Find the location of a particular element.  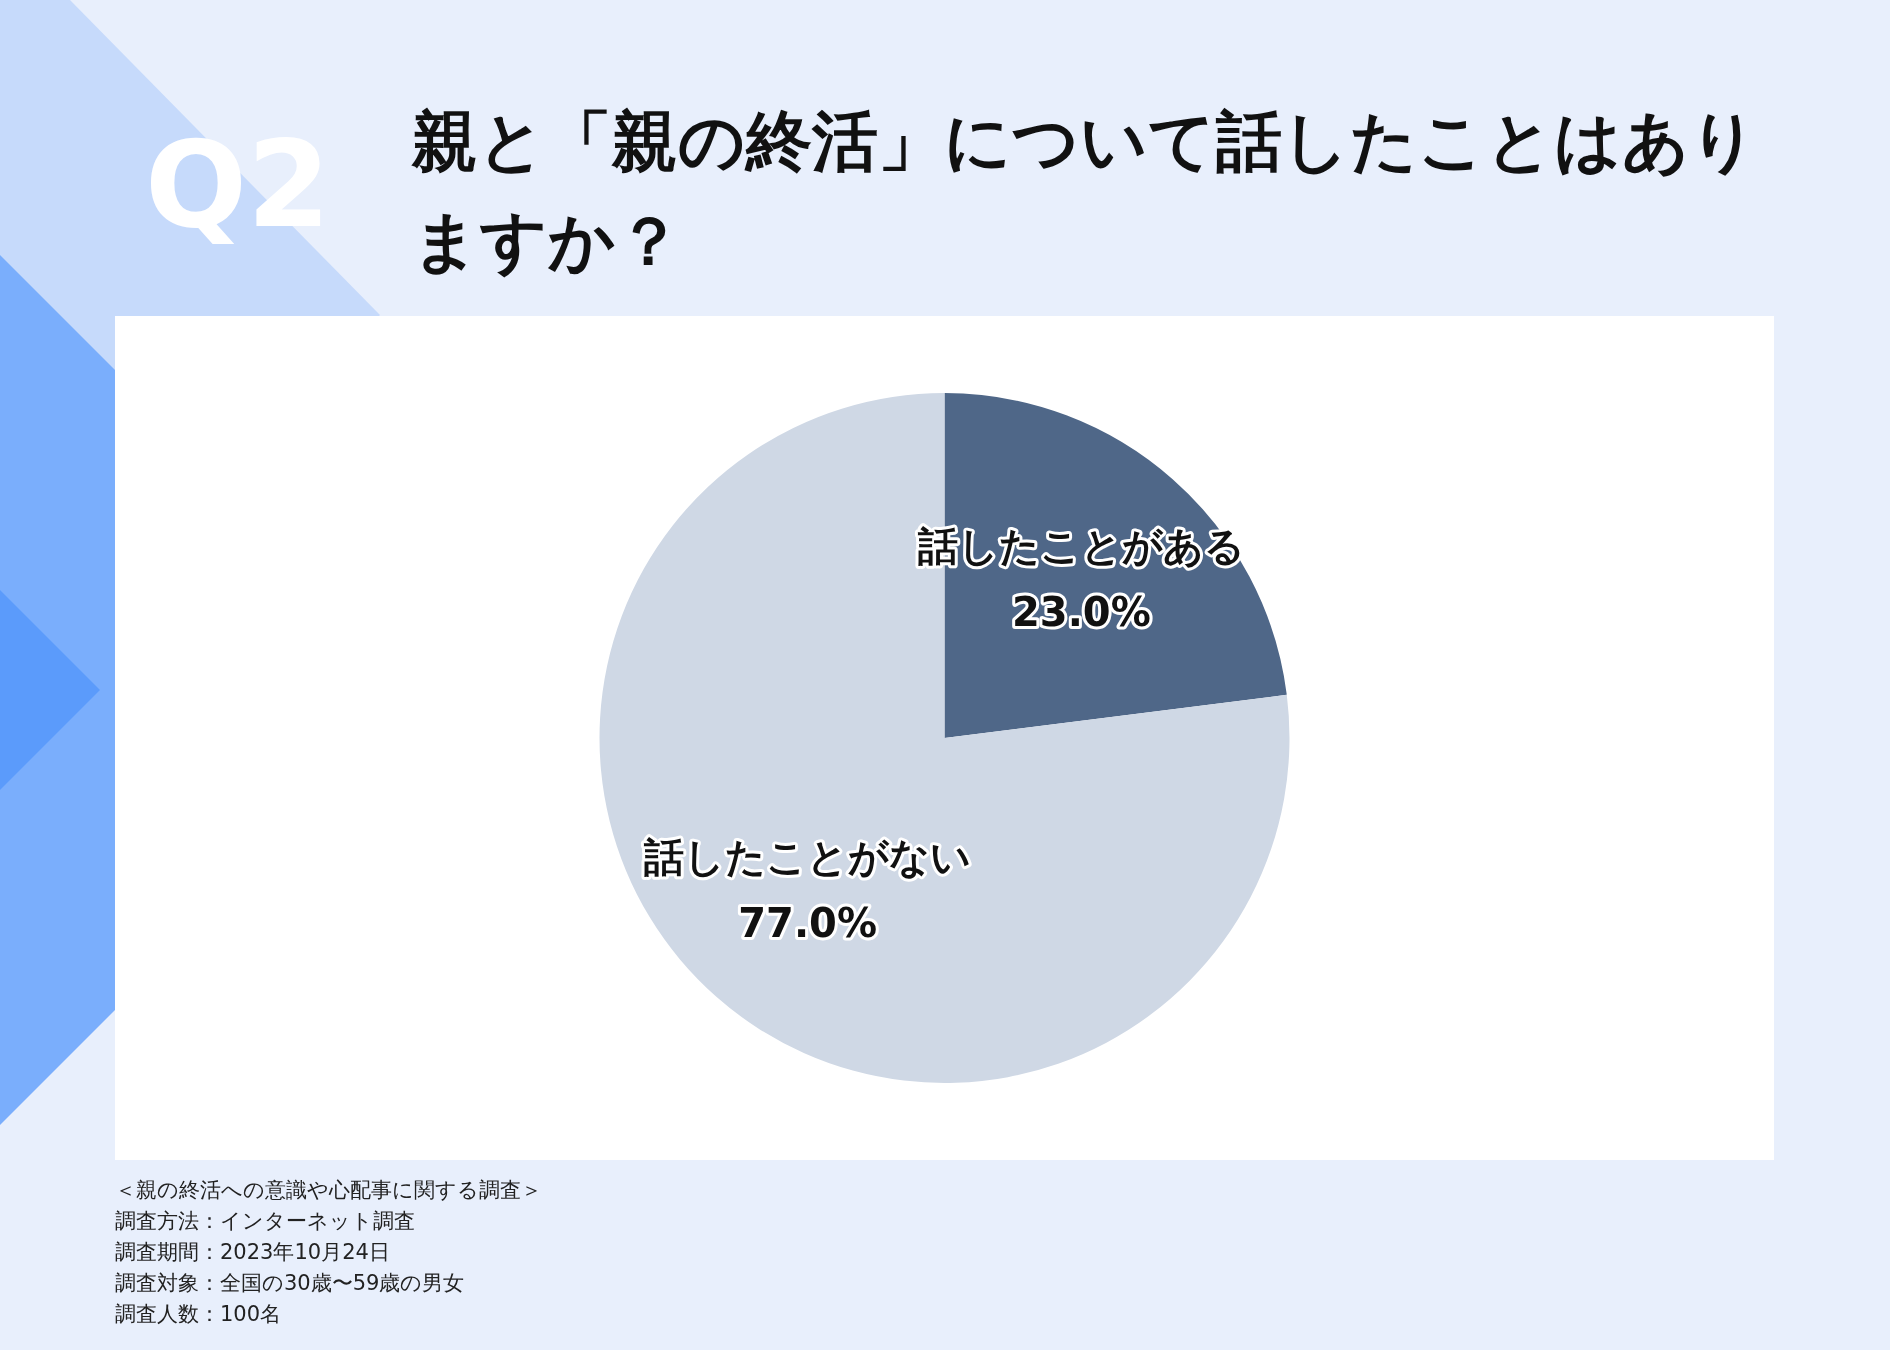

data-label: 77.0% is located at coordinates (807, 922).